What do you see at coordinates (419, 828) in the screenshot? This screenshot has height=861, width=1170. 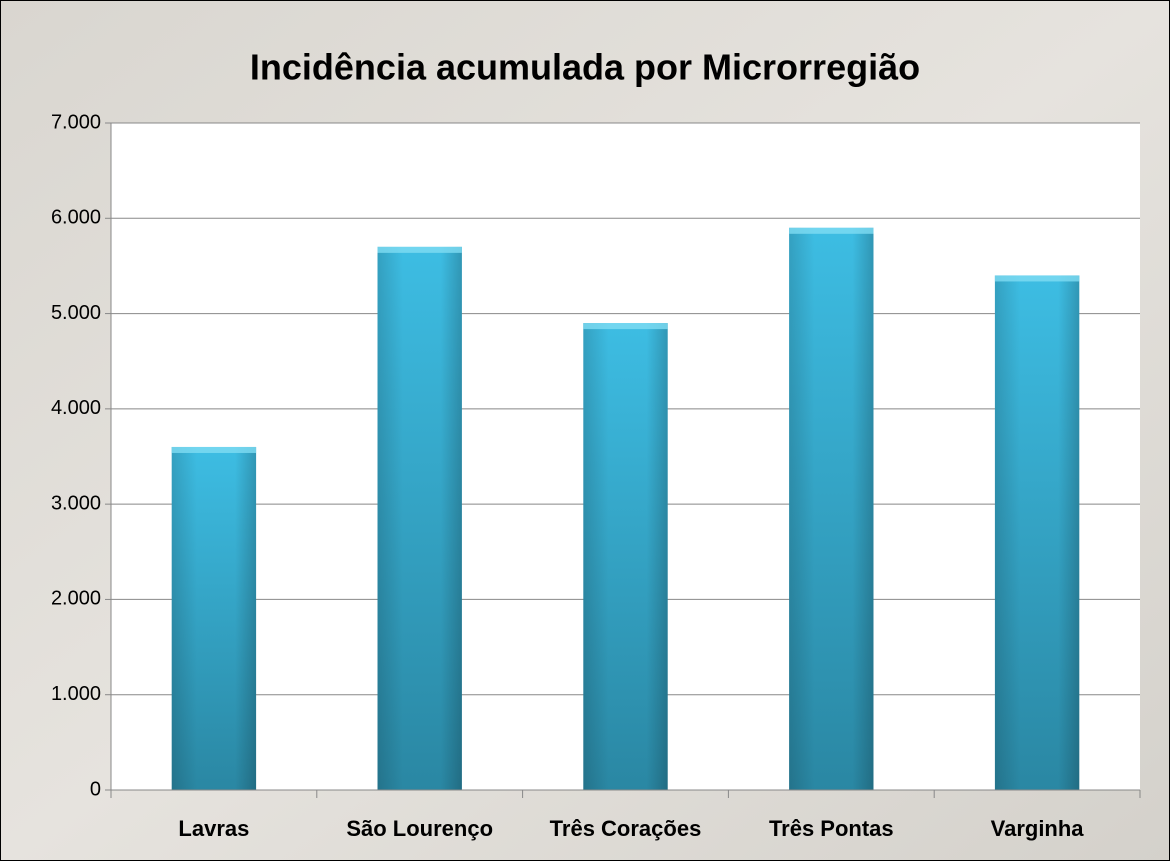 I see `x-tick-label: São Lourenço` at bounding box center [419, 828].